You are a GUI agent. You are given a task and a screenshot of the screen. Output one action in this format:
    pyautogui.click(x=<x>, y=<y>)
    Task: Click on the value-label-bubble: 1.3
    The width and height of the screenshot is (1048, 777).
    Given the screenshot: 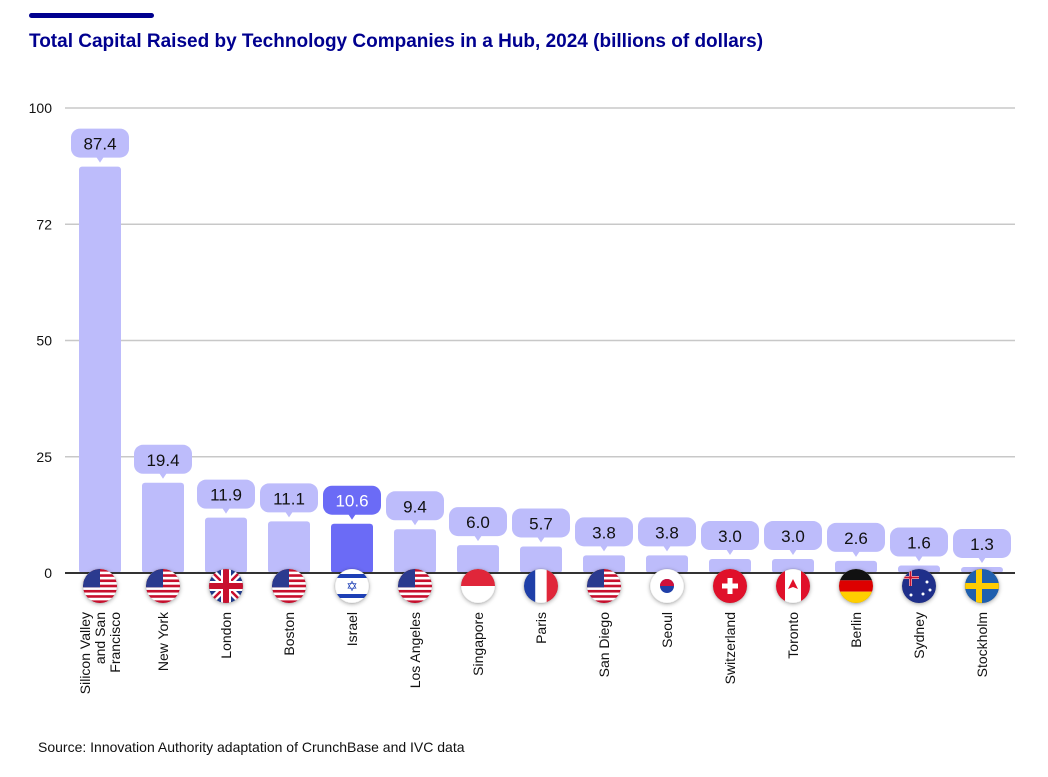 What is the action you would take?
    pyautogui.click(x=982, y=545)
    